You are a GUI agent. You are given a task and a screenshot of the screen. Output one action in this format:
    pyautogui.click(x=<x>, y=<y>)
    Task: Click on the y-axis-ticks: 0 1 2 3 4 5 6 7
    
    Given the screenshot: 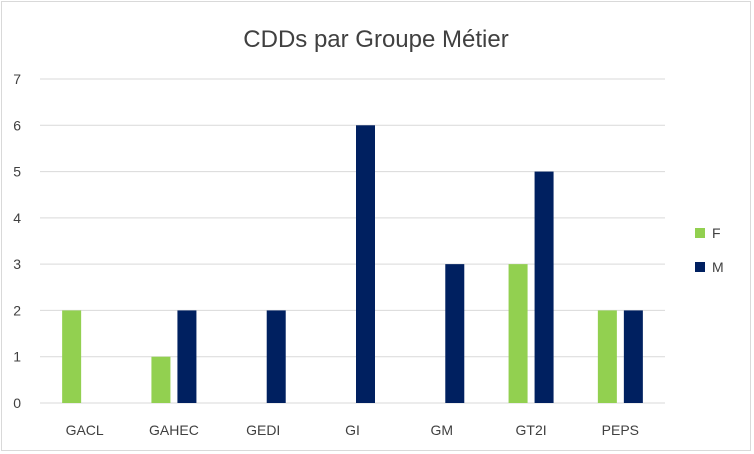 What is the action you would take?
    pyautogui.click(x=17, y=241)
    